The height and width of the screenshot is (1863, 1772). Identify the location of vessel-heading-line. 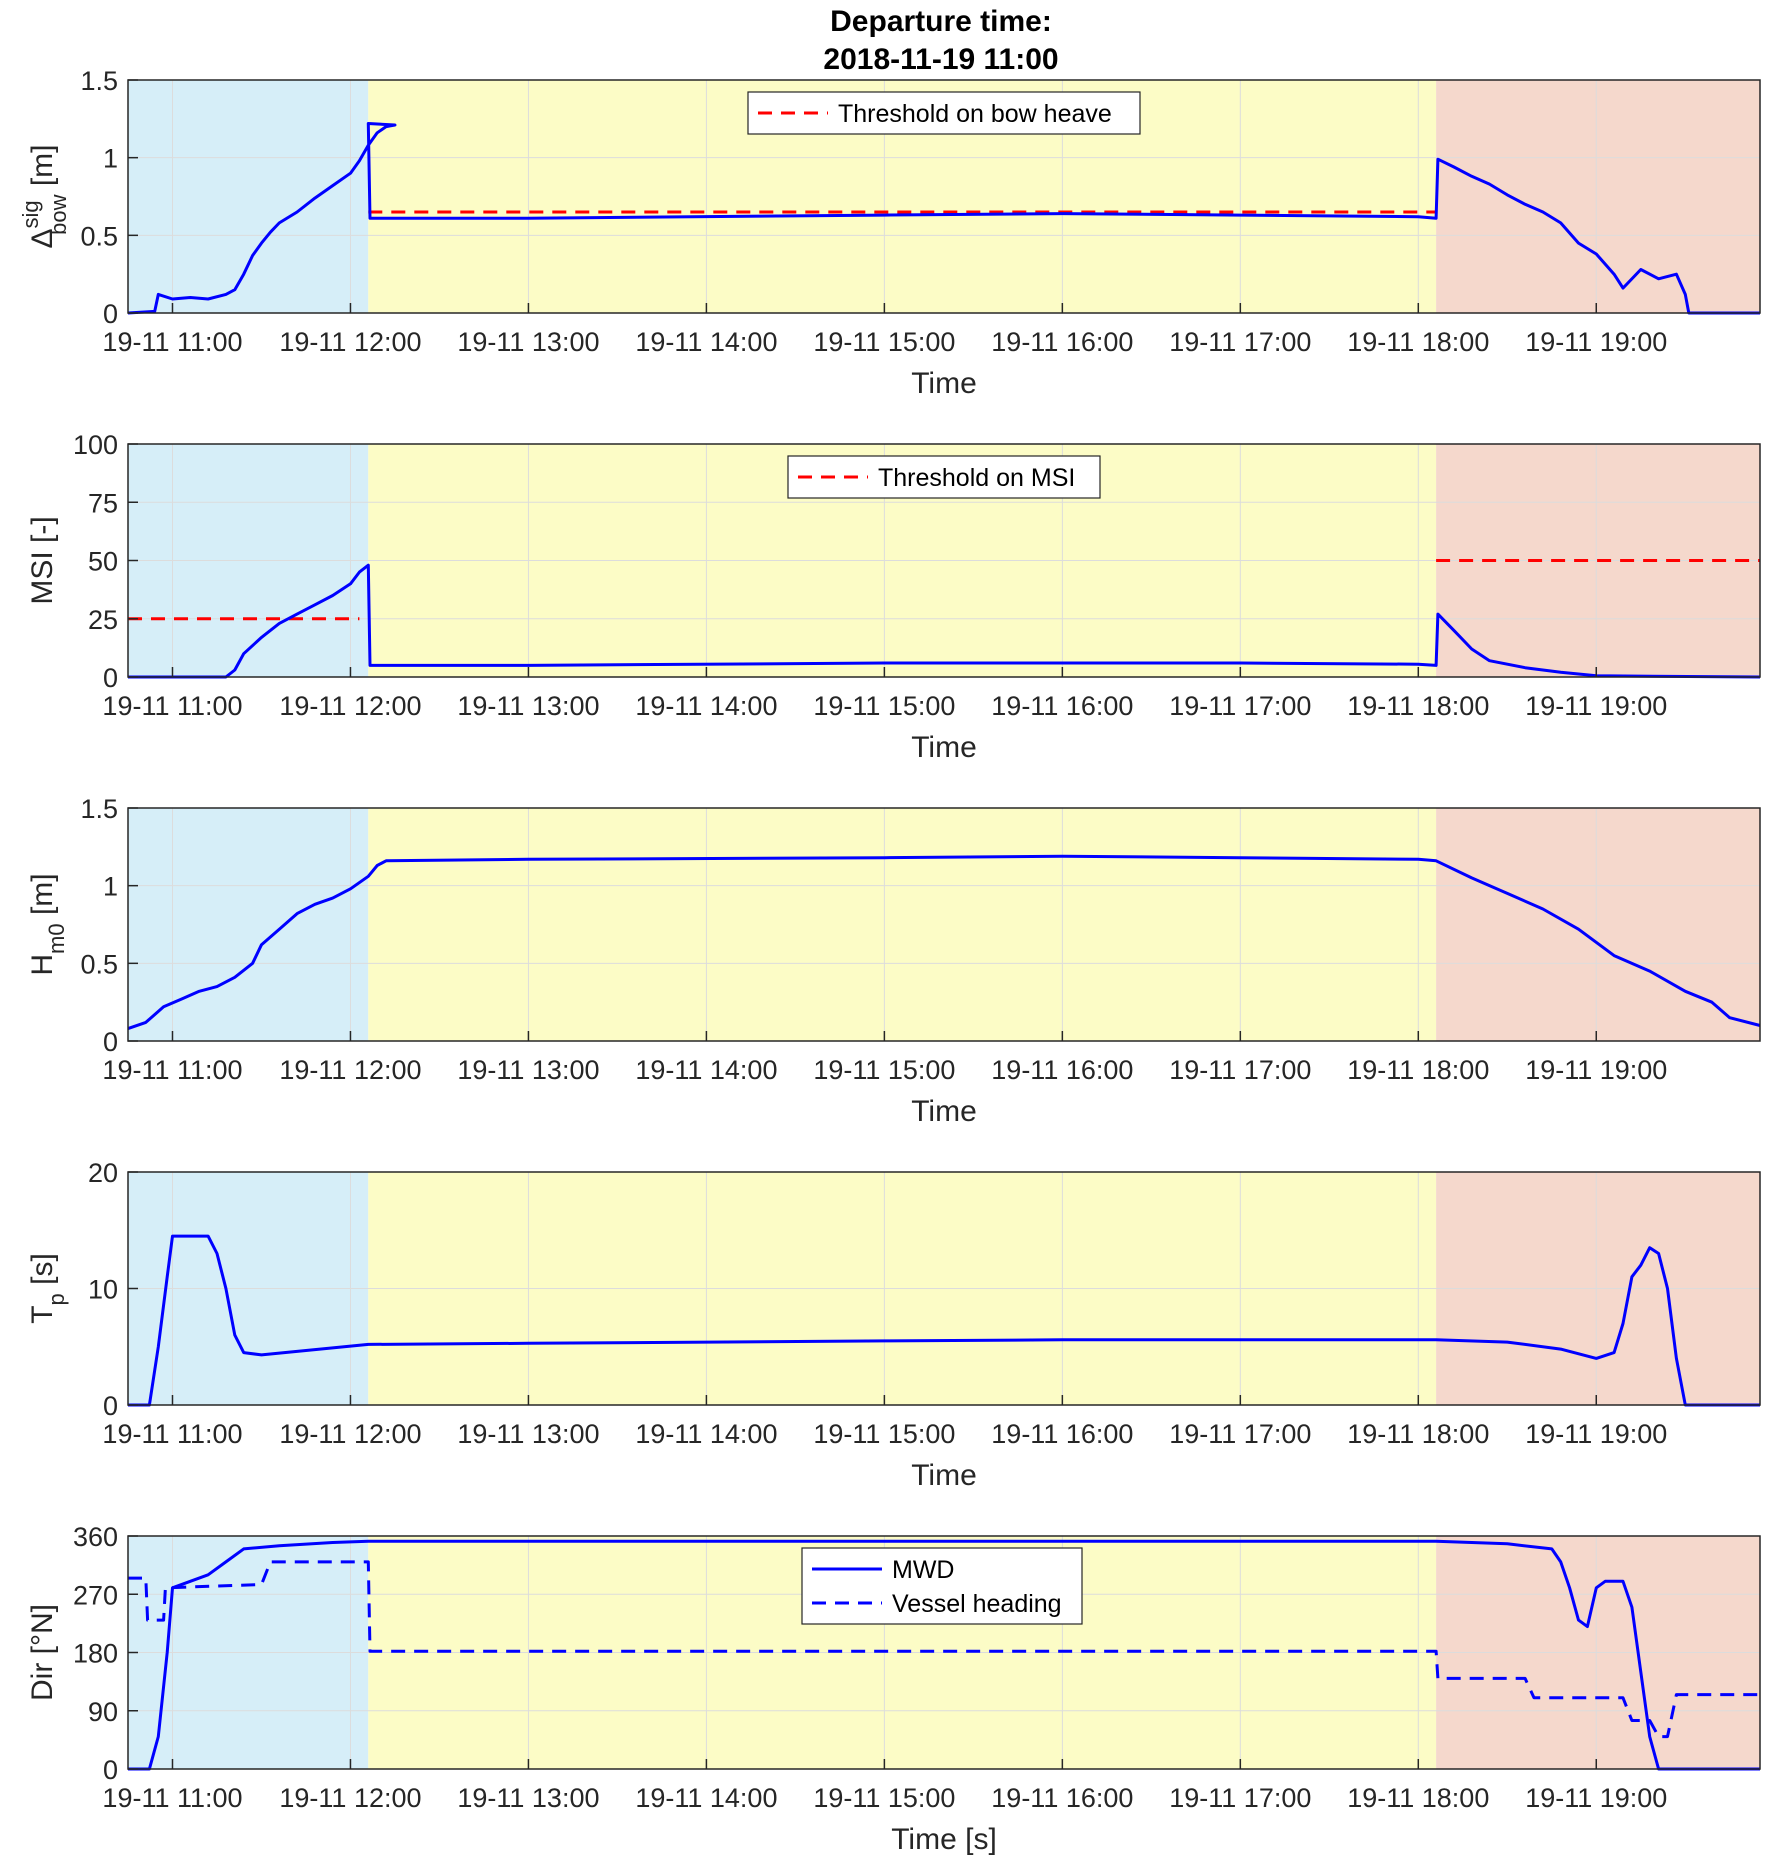
(944, 1649).